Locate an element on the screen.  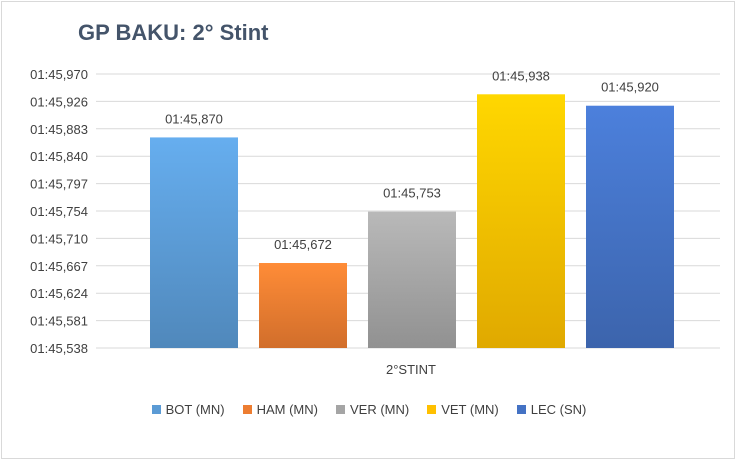
legend: BOT (MN) HAM (MN) VER (MN) VET (MN) LEC (SN) is located at coordinates (369, 409).